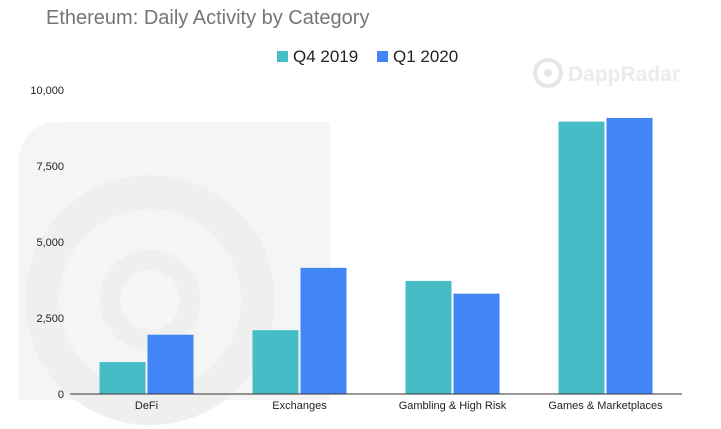  What do you see at coordinates (428, 337) in the screenshot?
I see `bar-q4-2019-gambling-high-risk` at bounding box center [428, 337].